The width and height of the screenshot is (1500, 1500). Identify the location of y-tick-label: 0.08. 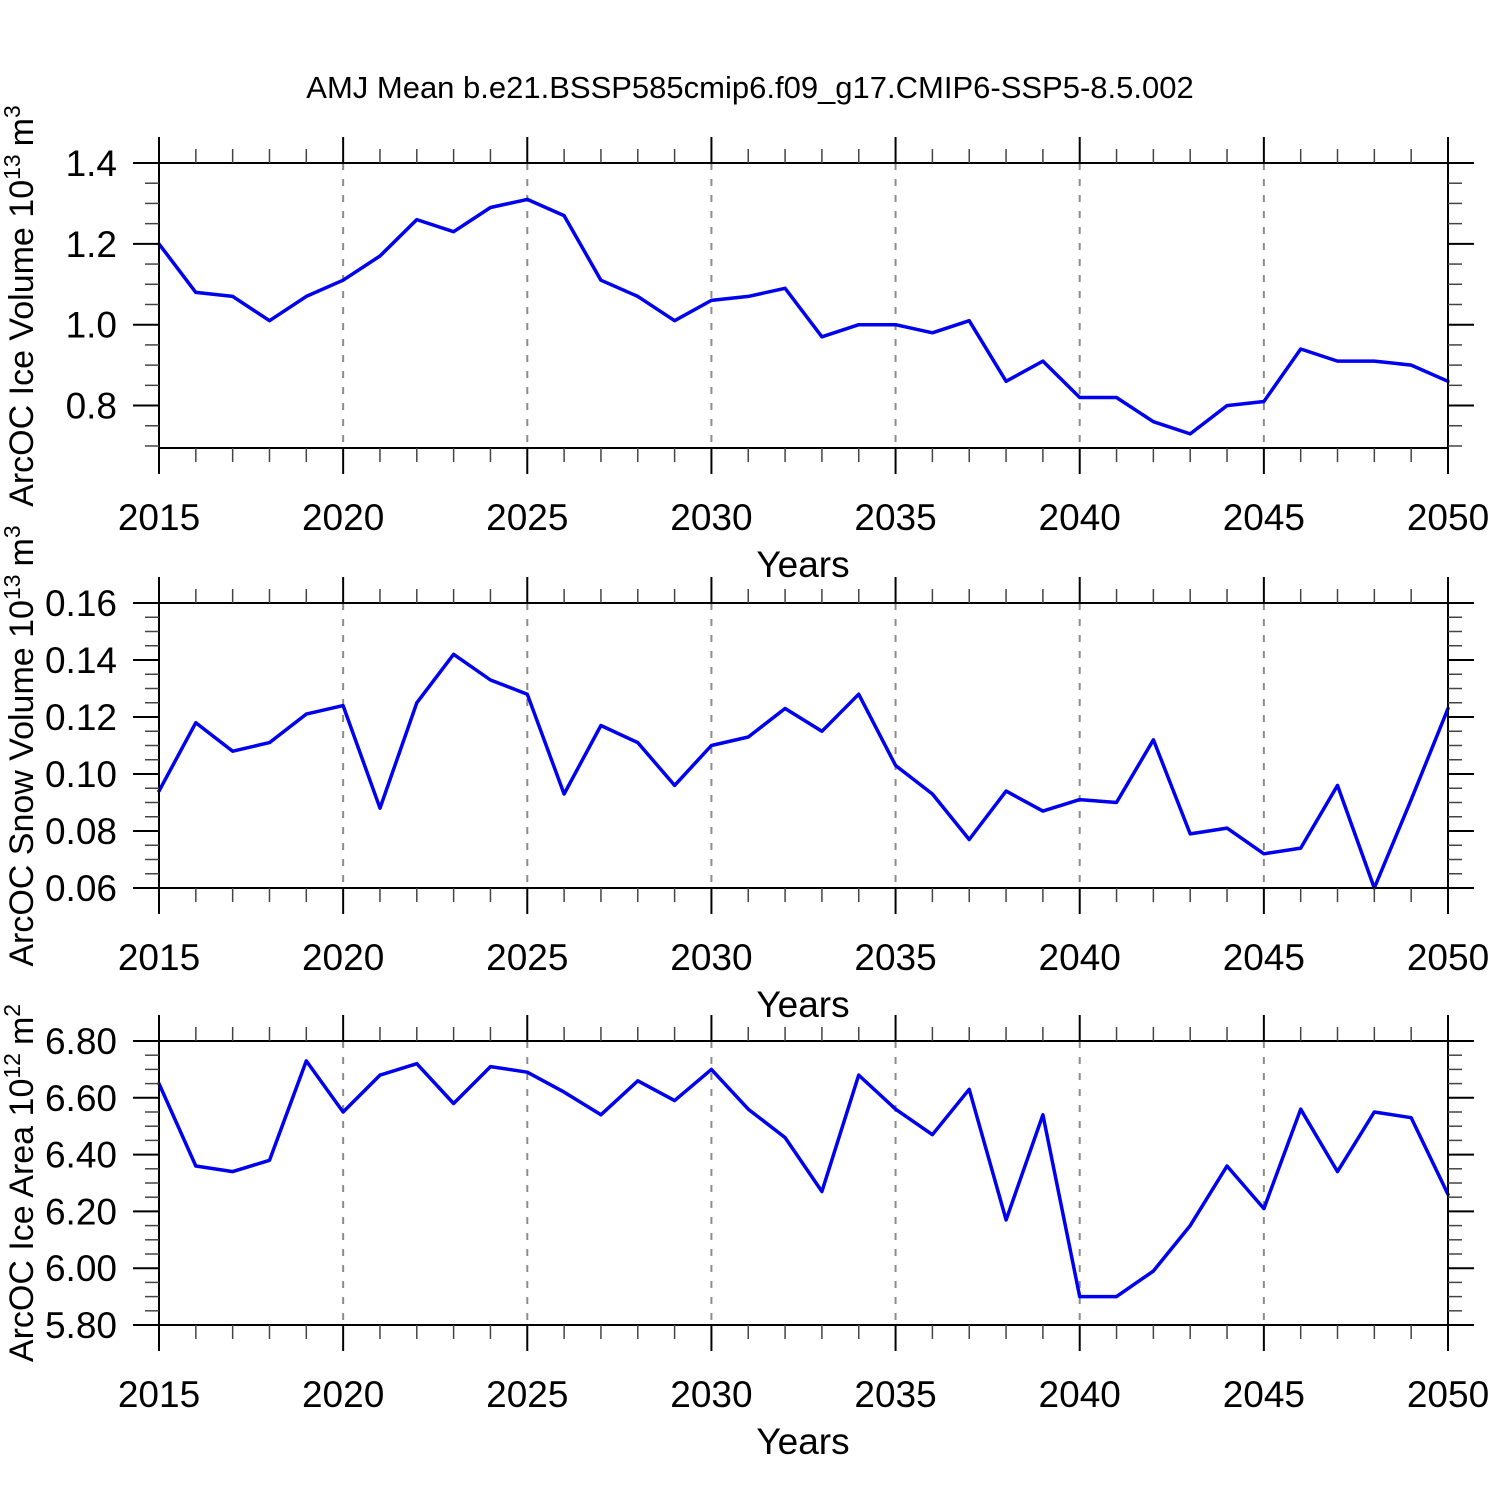
(81, 831).